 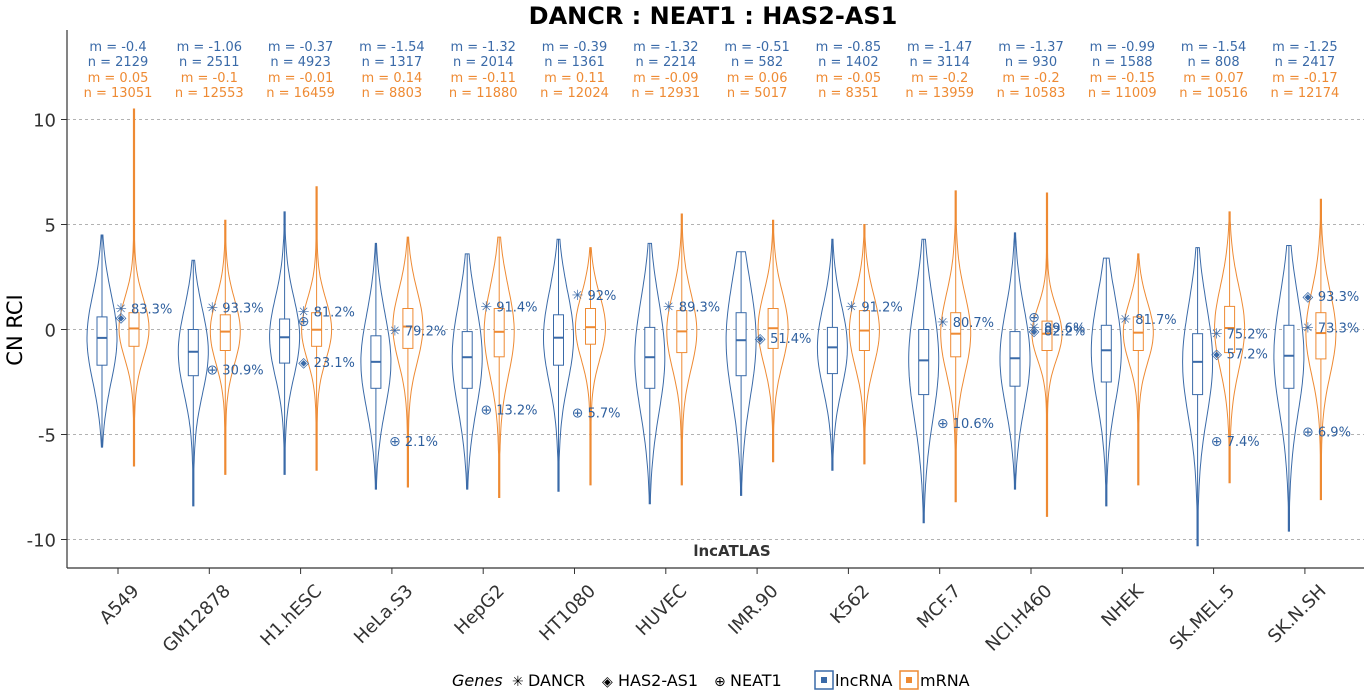 What do you see at coordinates (567, 613) in the screenshot?
I see `x-tick-label: HT1080` at bounding box center [567, 613].